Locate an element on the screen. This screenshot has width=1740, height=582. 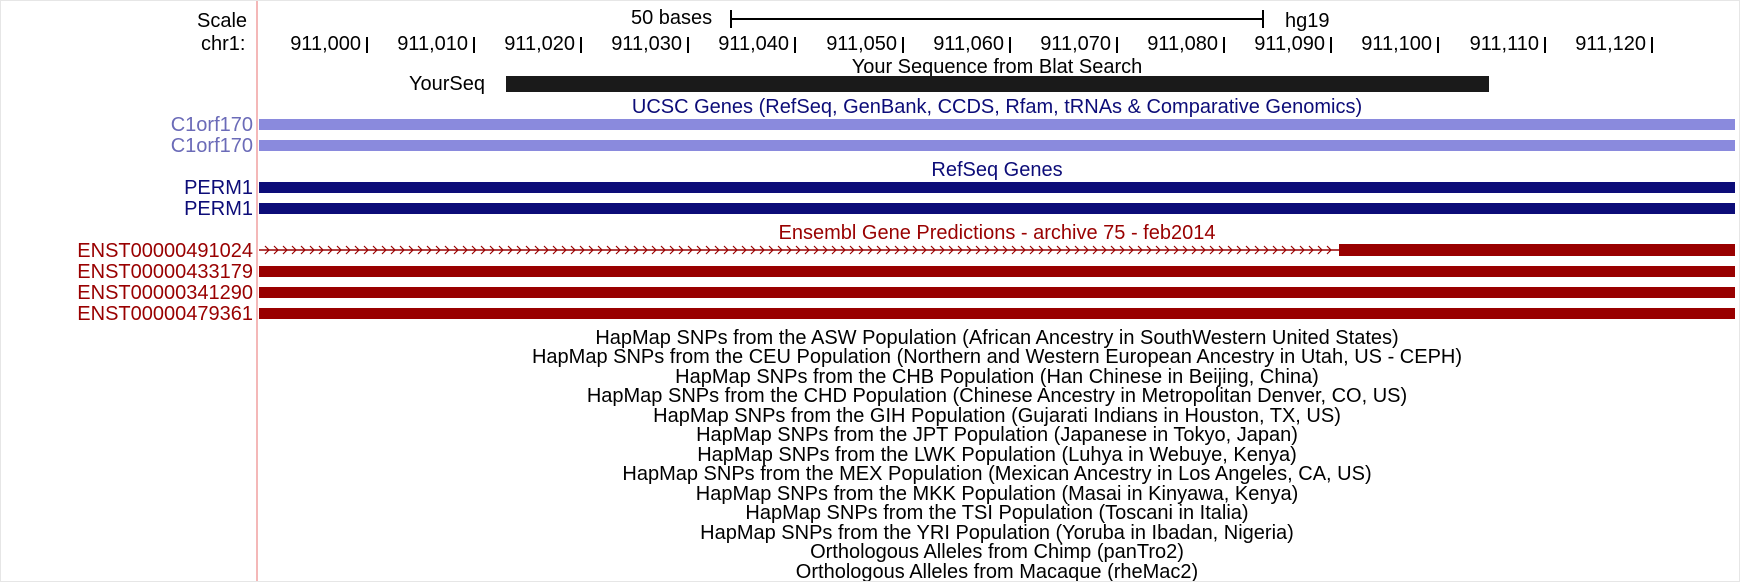
scale-bar-line is located at coordinates (997, 19).